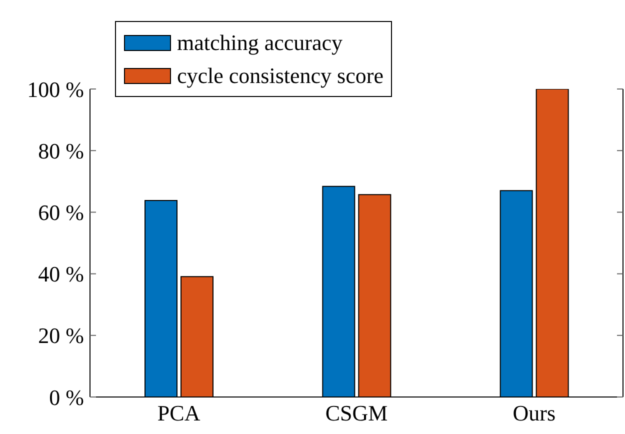 The width and height of the screenshot is (625, 434). Describe the element at coordinates (61, 335) in the screenshot. I see `y-tick-label: 20 %` at that location.